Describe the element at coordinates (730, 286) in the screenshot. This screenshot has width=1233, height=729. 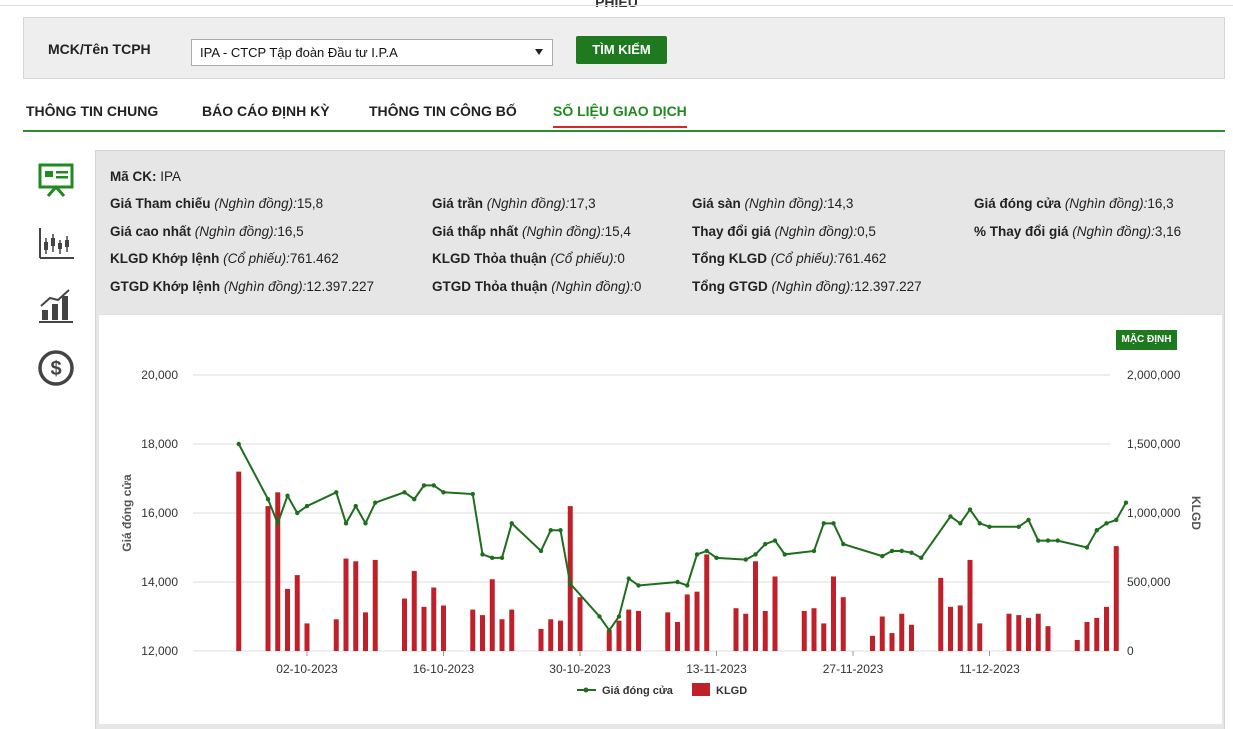
I see `info-field-label: Tổng GTGD` at that location.